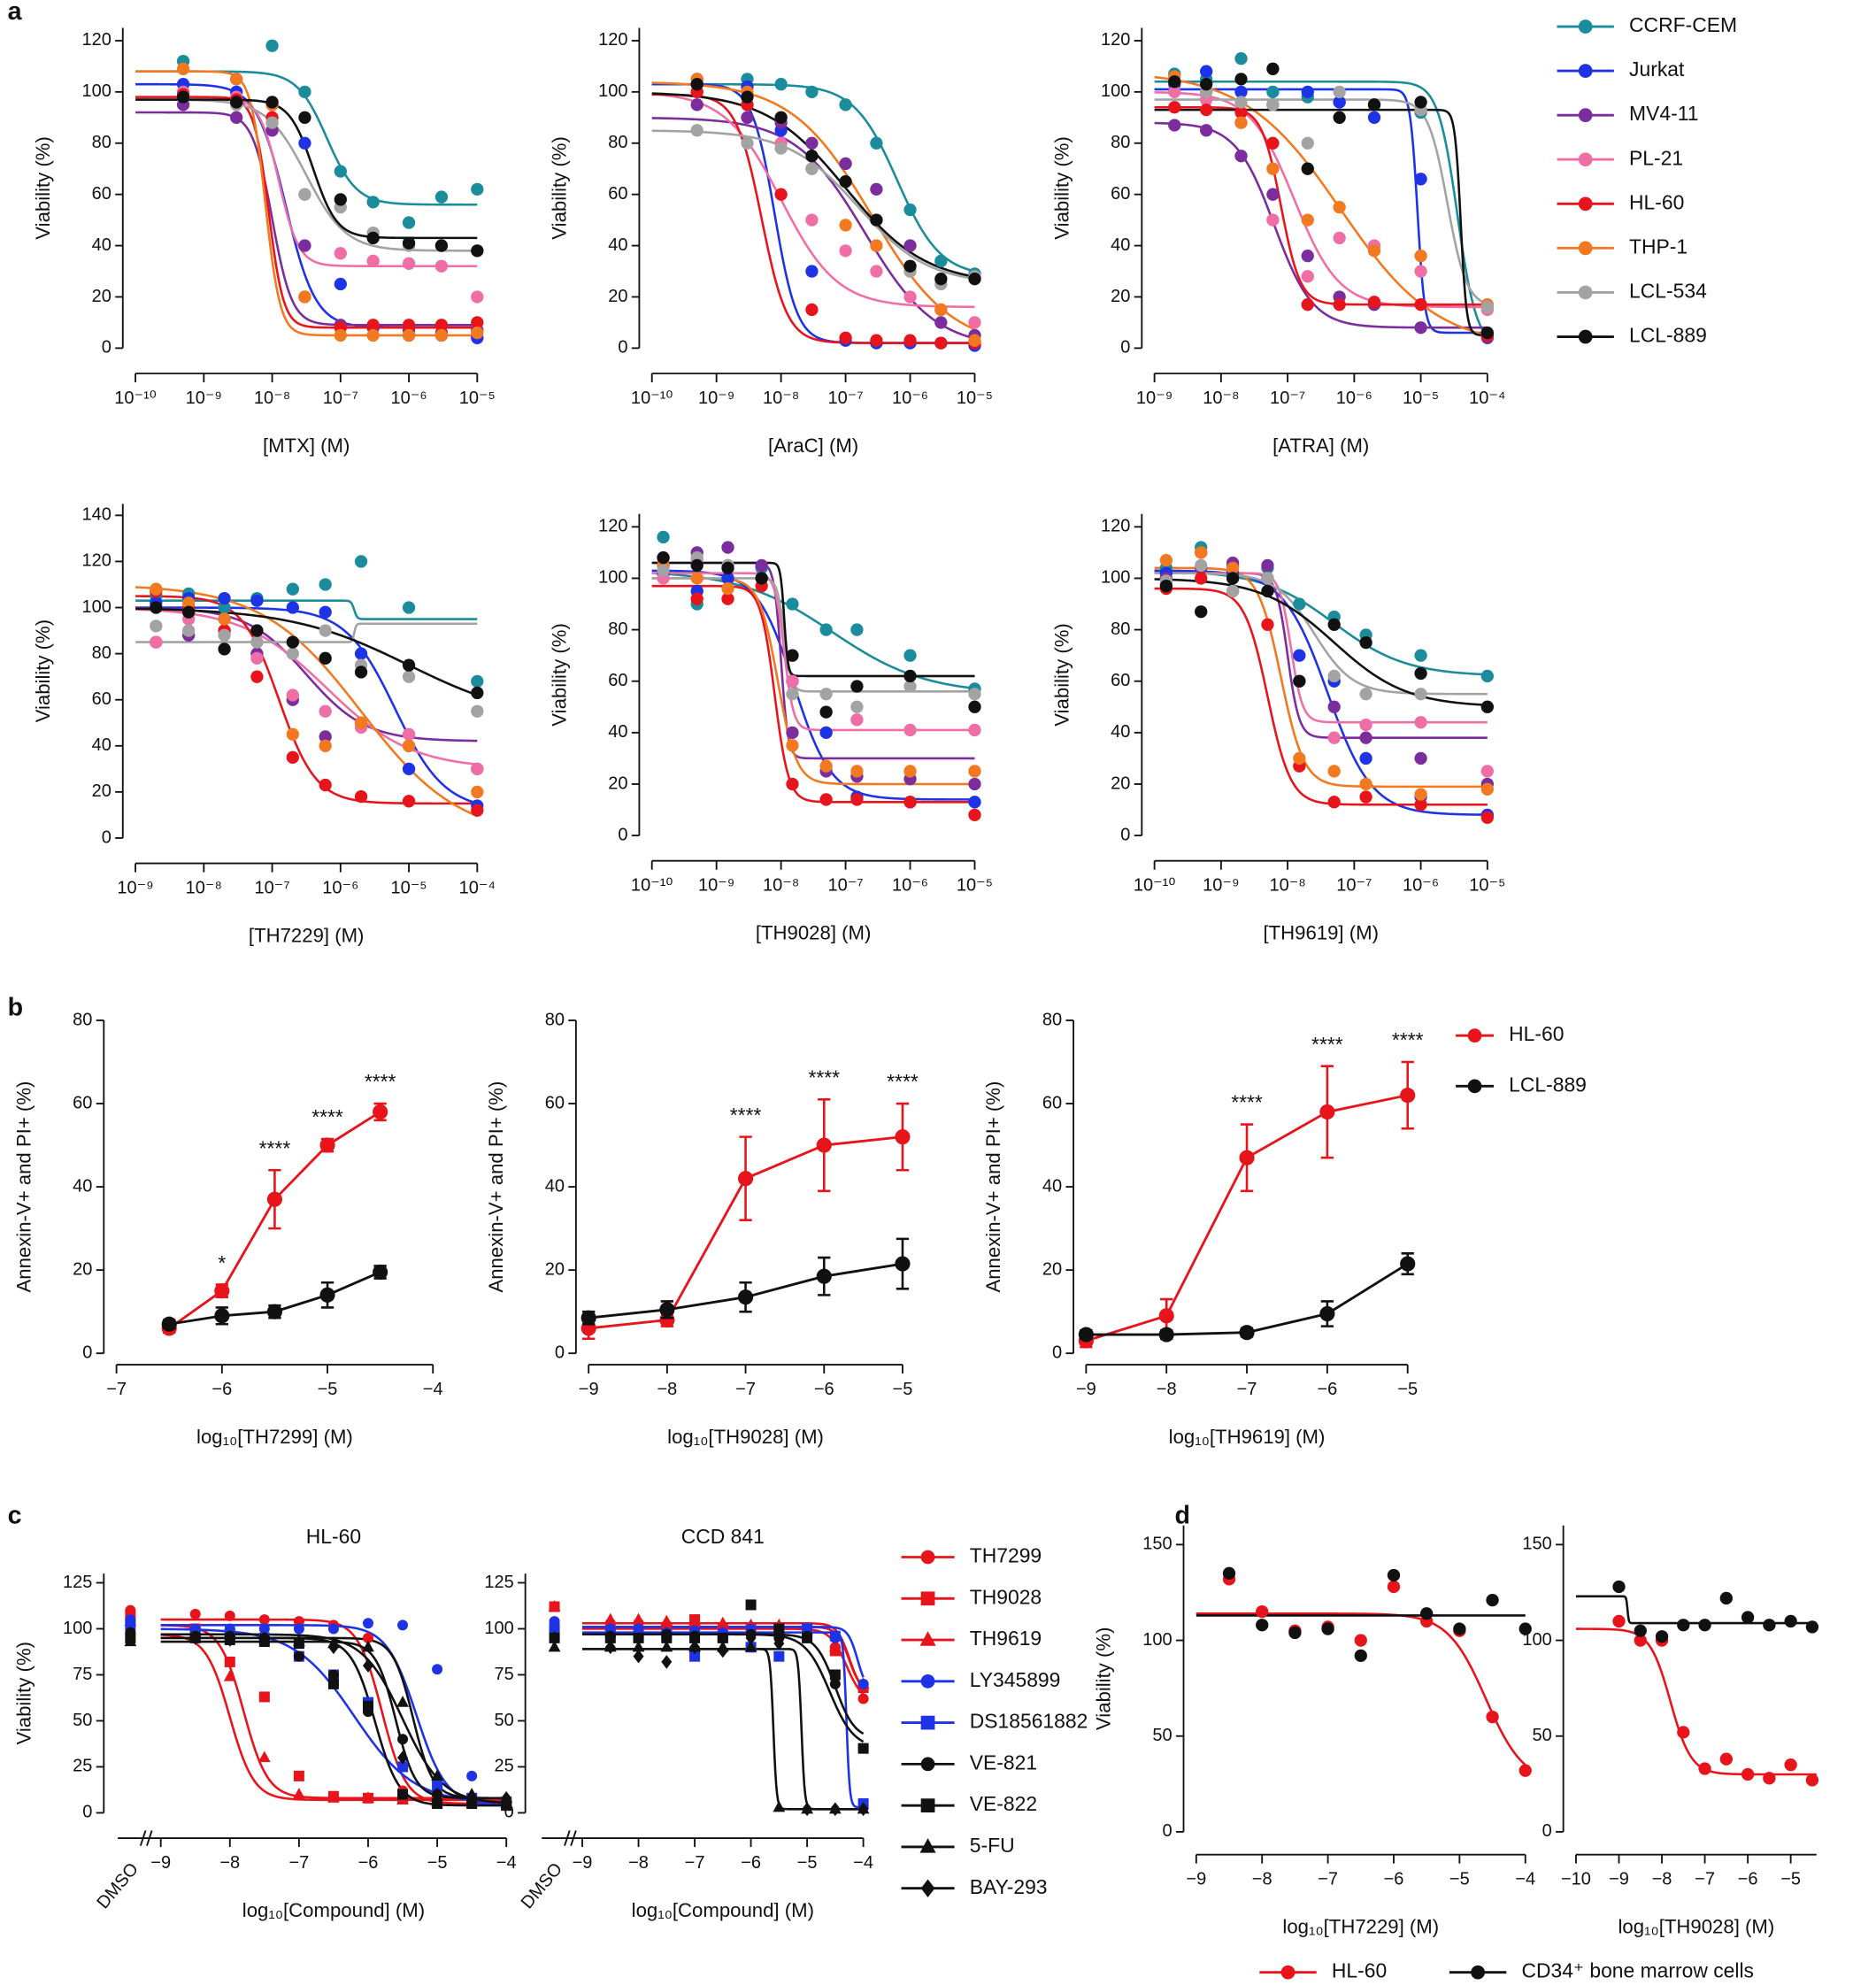 This screenshot has height=1985, width=1876. What do you see at coordinates (813, 446) in the screenshot?
I see `x-axis-label: [AraC] (M)` at bounding box center [813, 446].